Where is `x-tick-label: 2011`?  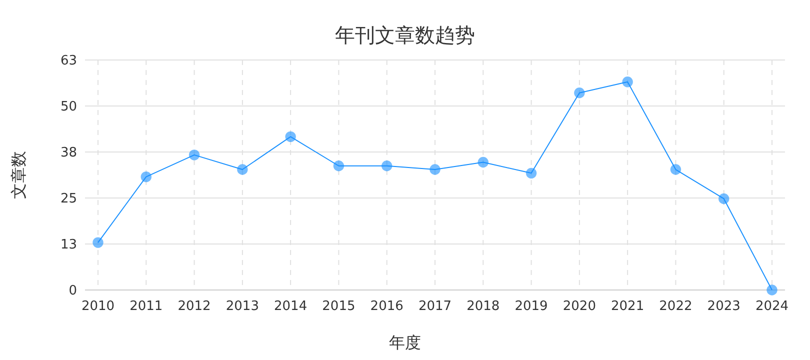
x-tick-label: 2011 is located at coordinates (146, 306).